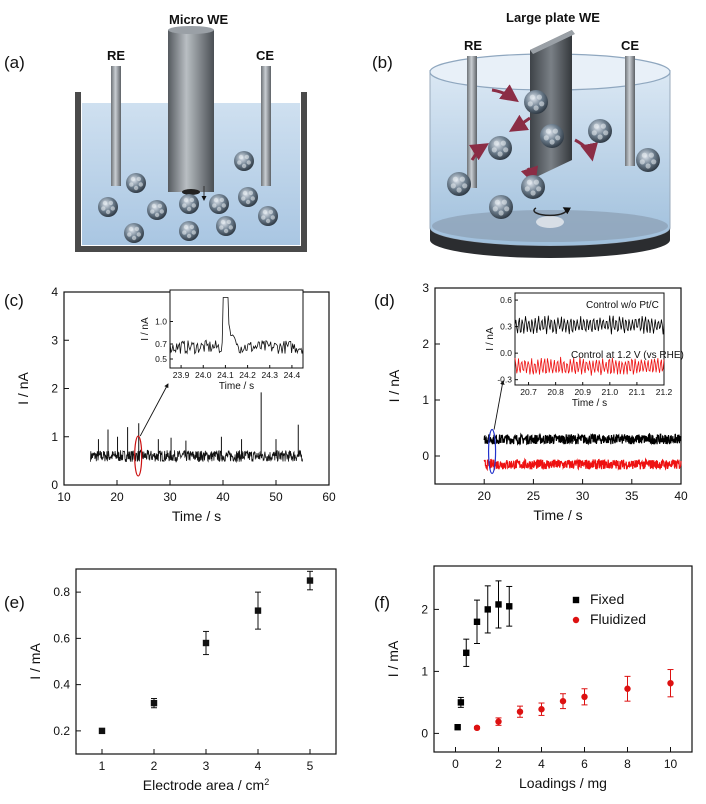 Image resolution: width=706 pixels, height=804 pixels. What do you see at coordinates (276, 497) in the screenshot?
I see `x-tick-label: 50` at bounding box center [276, 497].